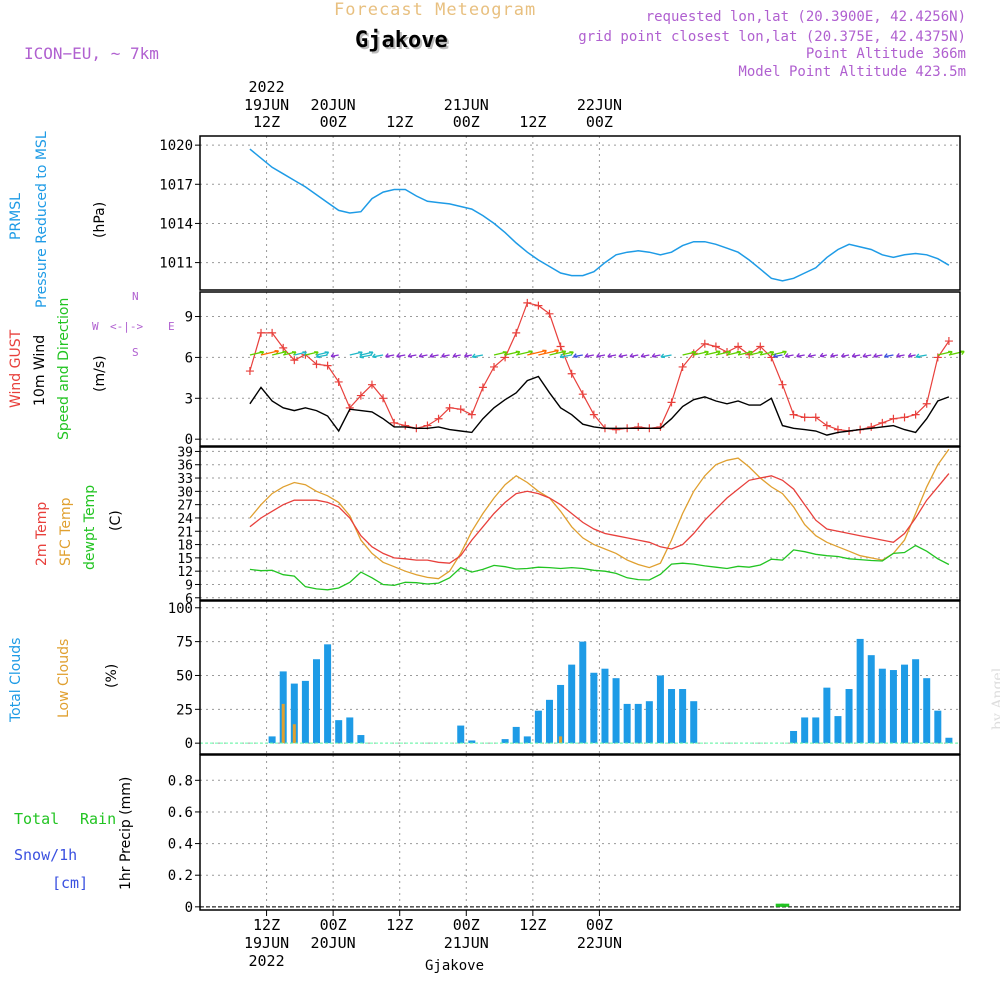 The height and width of the screenshot is (1000, 1000). Describe the element at coordinates (466, 105) in the screenshot. I see `top-tick-date: 21JUN` at that location.